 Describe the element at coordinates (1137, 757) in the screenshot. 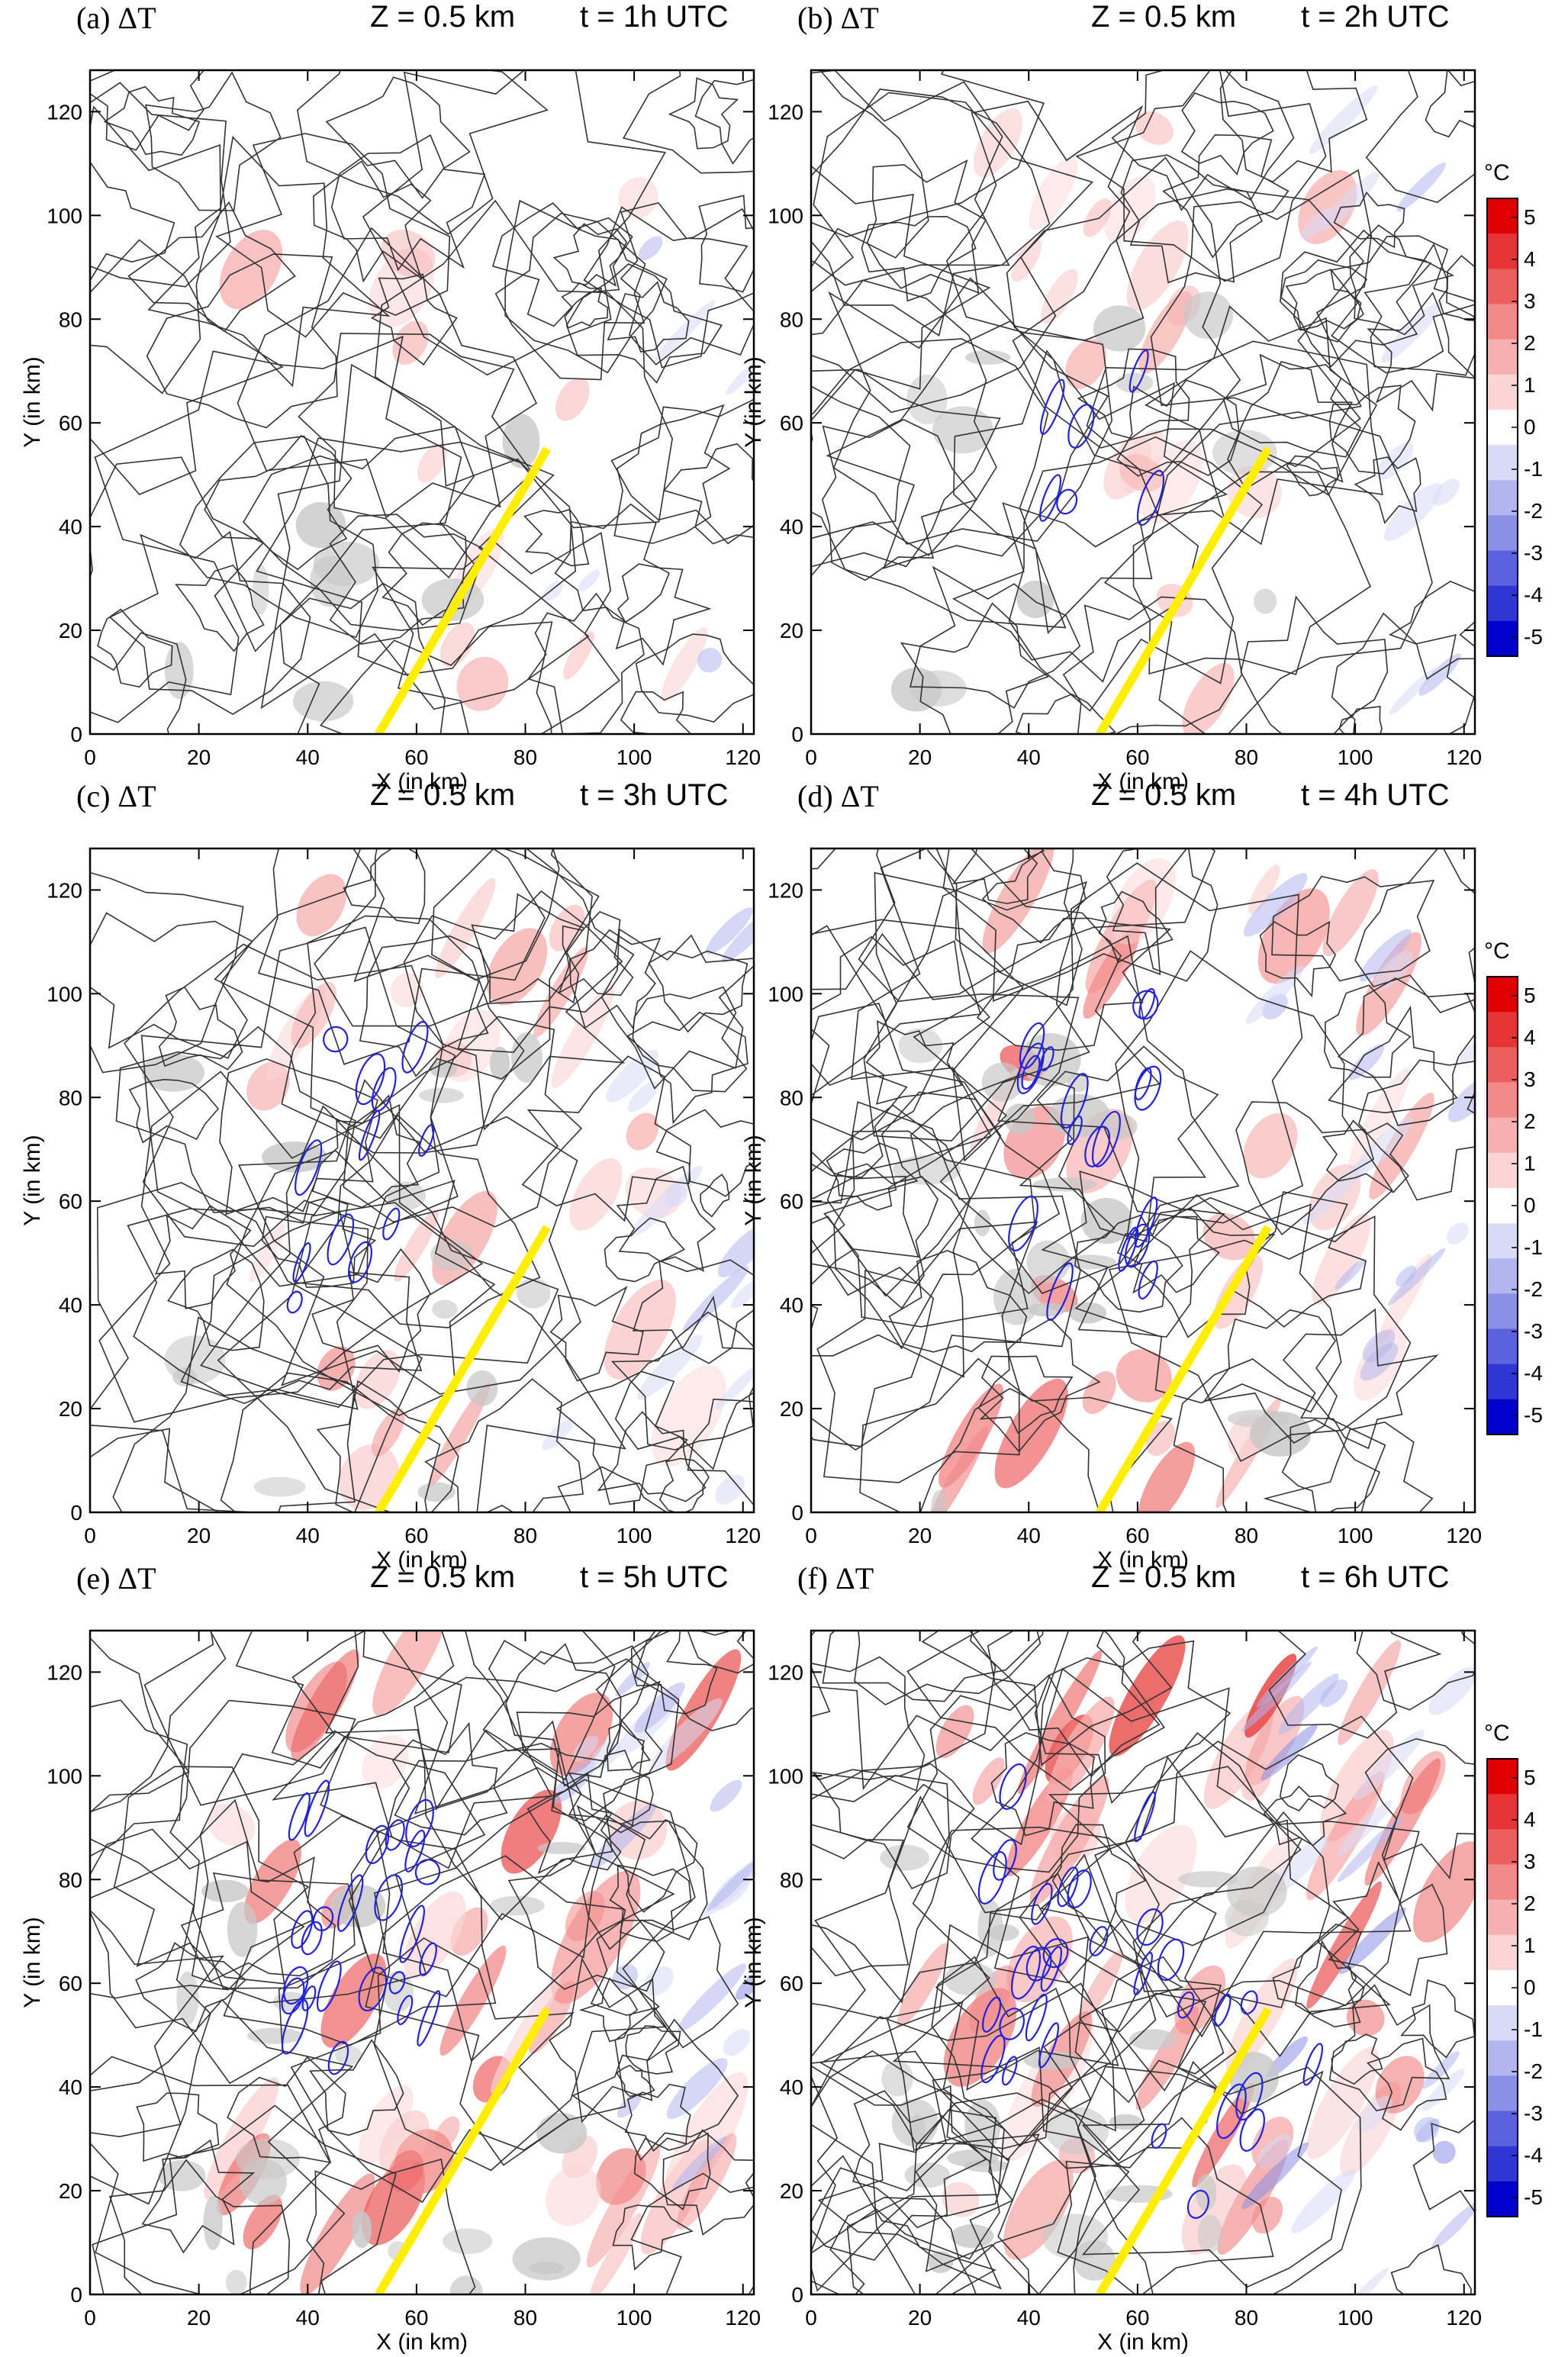

I see `x-tick-label: 60` at that location.